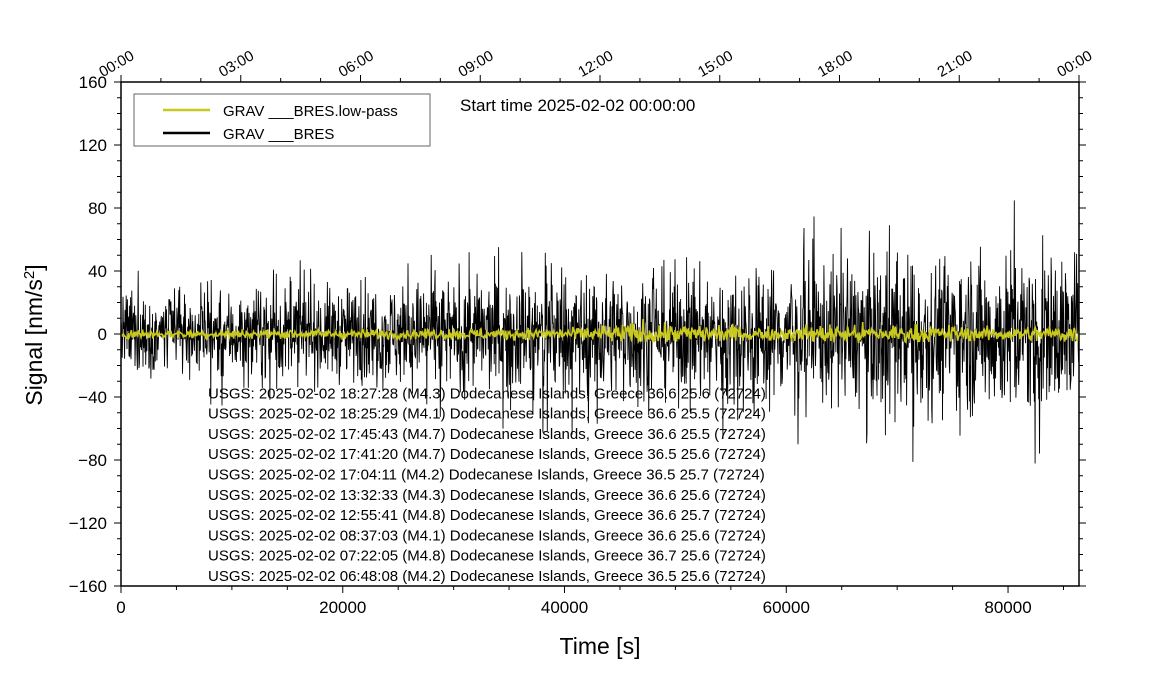 The height and width of the screenshot is (700, 1151). I want to click on y-axis-title-superscript: 2, so click(29, 275).